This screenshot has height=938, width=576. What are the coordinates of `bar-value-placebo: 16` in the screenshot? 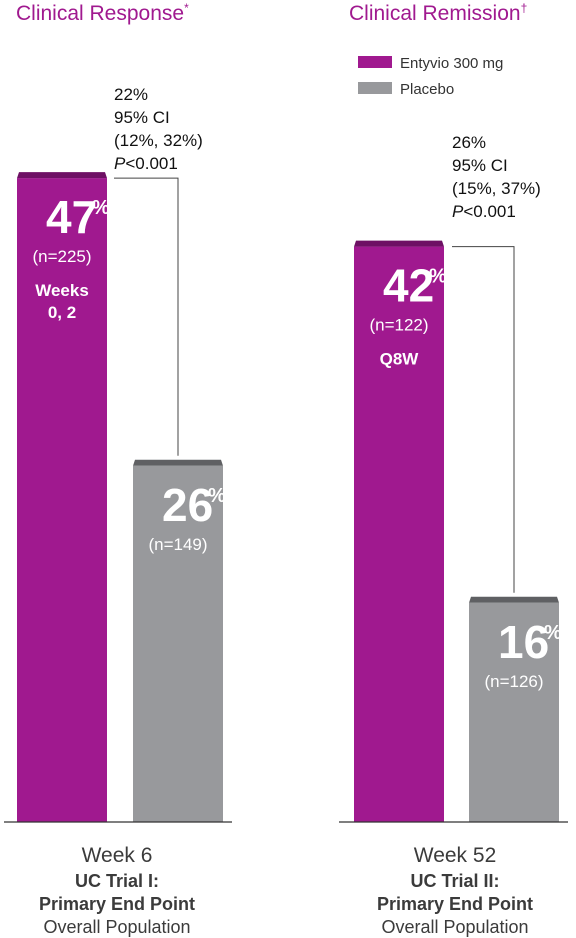 It's located at (523, 642).